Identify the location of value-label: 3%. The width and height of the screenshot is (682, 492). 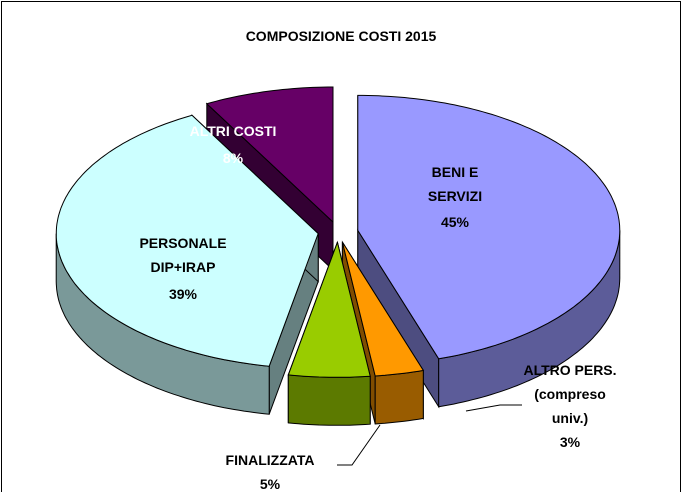
(570, 442).